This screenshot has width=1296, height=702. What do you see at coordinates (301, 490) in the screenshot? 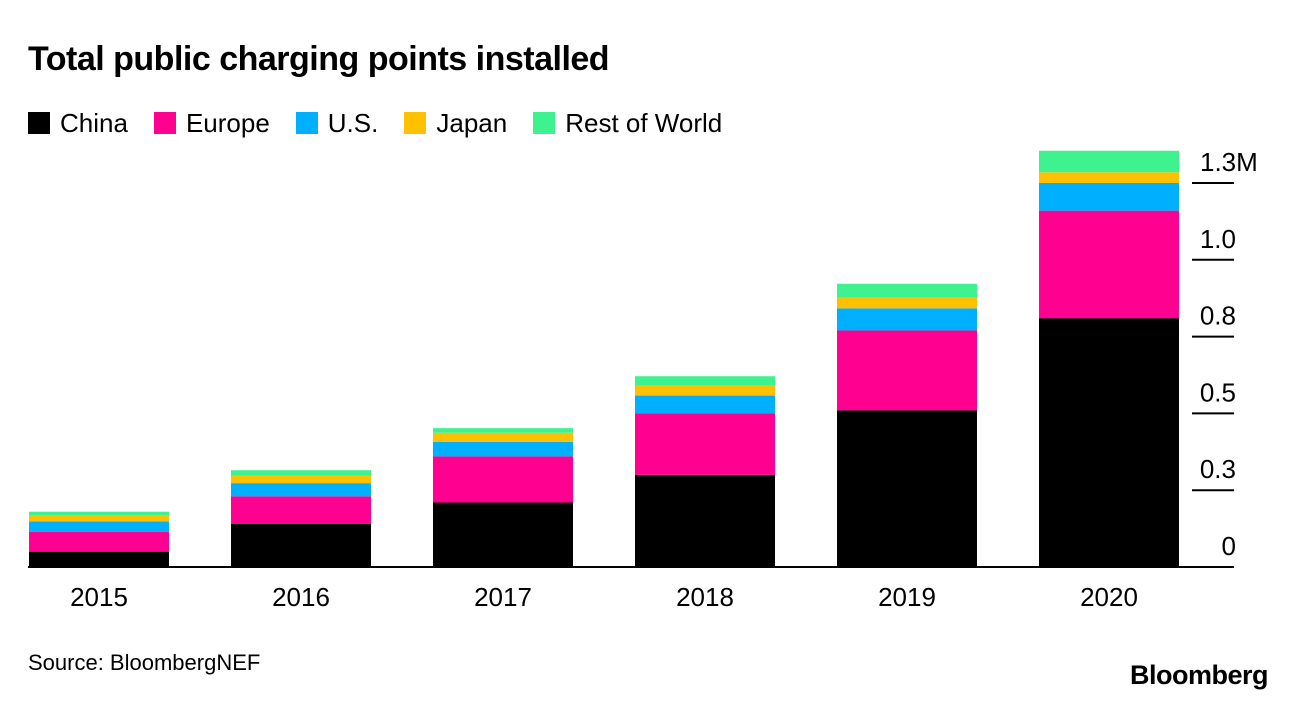
I see `bar-segment-u-s-2016` at bounding box center [301, 490].